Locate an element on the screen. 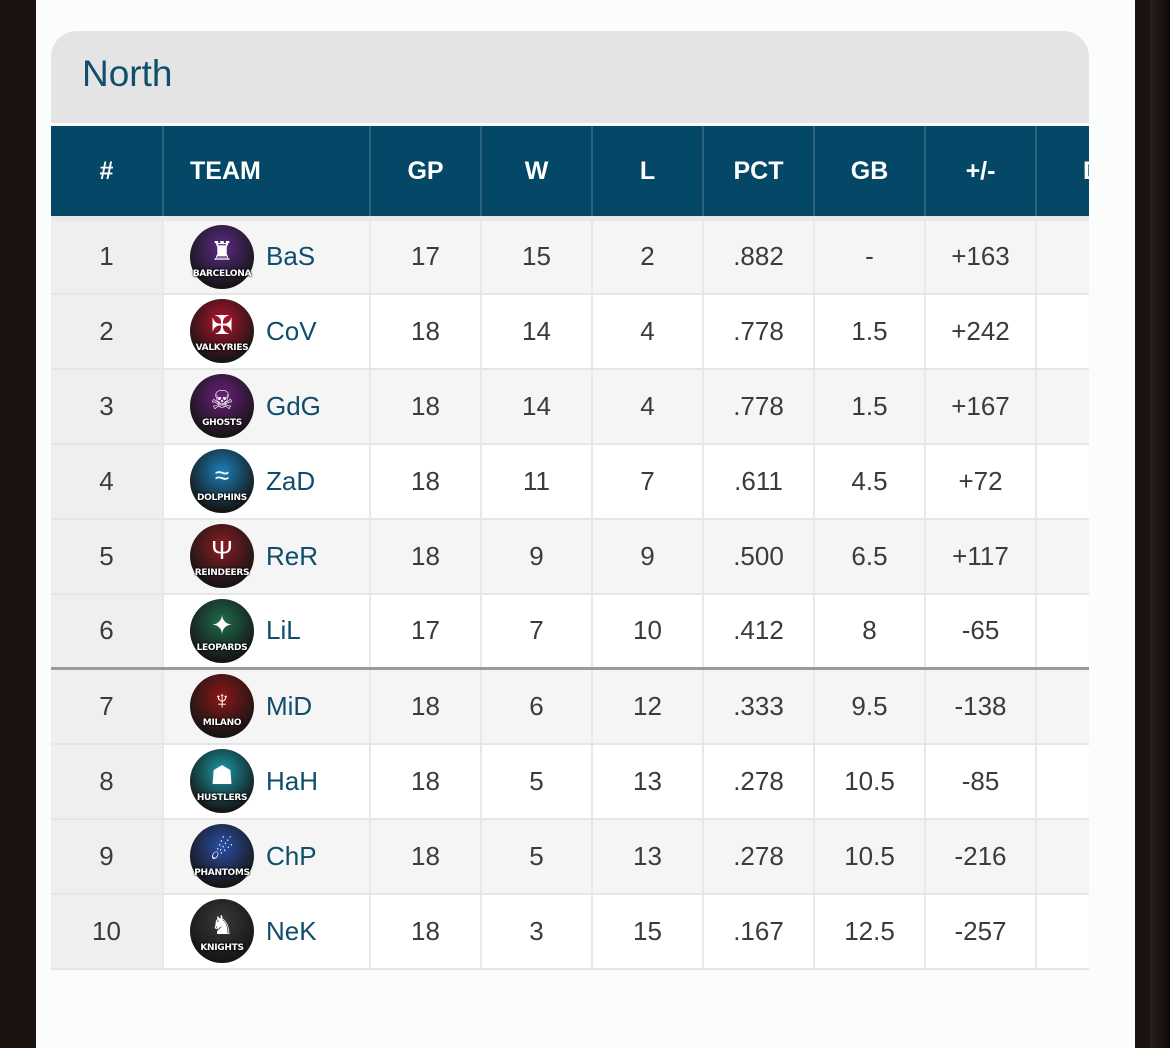 The image size is (1170, 1048). device-frame-edge is located at coordinates (1160, 524).